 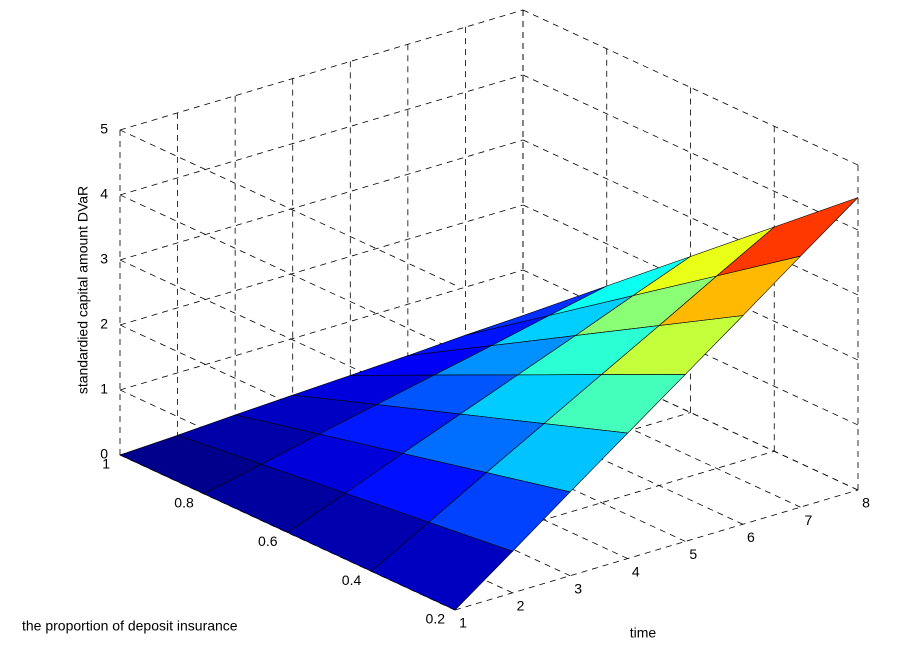 What do you see at coordinates (693, 554) in the screenshot?
I see `x-tick-label: 5` at bounding box center [693, 554].